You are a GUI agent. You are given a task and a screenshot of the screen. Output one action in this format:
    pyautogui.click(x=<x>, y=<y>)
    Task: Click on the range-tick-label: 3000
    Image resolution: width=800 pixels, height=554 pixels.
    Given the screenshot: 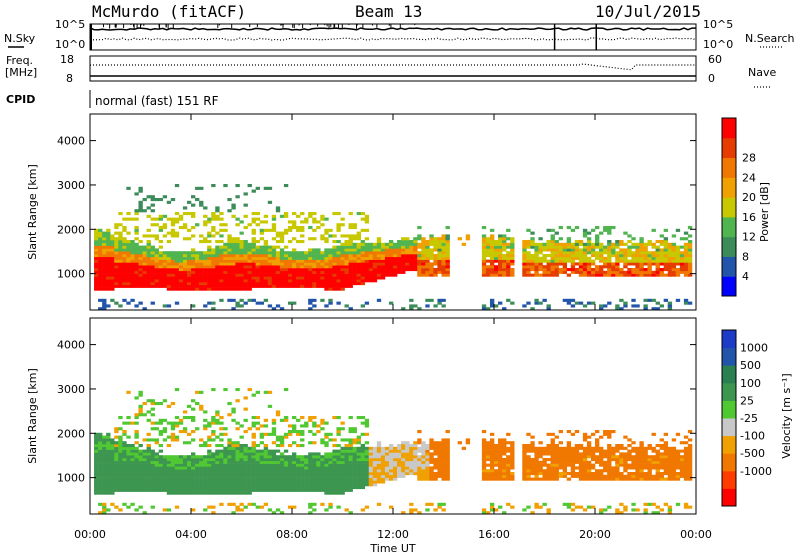 What is the action you would take?
    pyautogui.click(x=71, y=185)
    